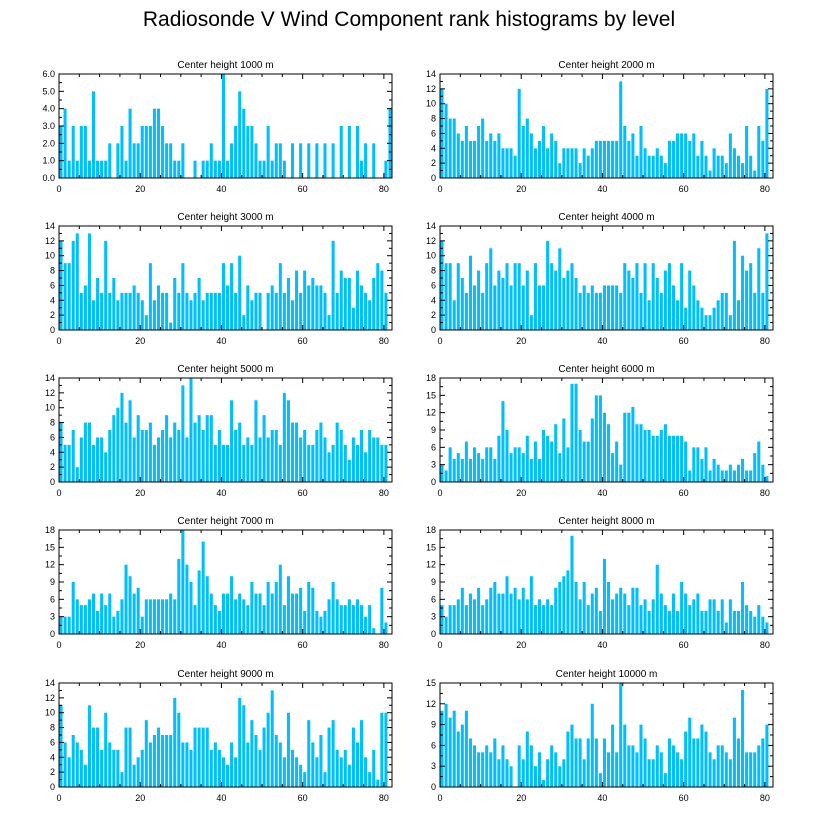  Describe the element at coordinates (52, 330) in the screenshot. I see `y-tick-label: 0` at that location.